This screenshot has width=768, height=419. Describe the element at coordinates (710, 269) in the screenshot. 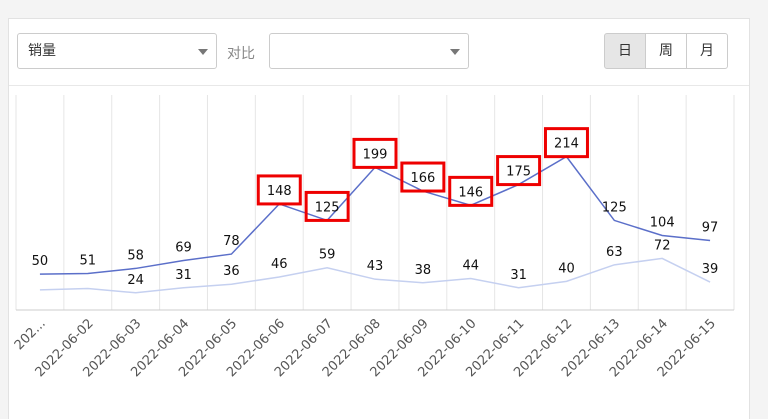

I see `data-label: 39` at that location.